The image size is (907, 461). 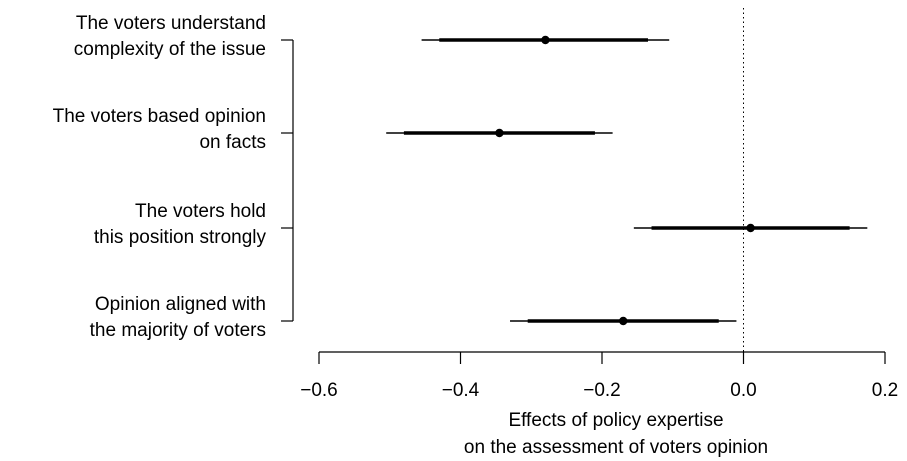 What do you see at coordinates (743, 390) in the screenshot?
I see `x-tick-label-3: 0.0` at bounding box center [743, 390].